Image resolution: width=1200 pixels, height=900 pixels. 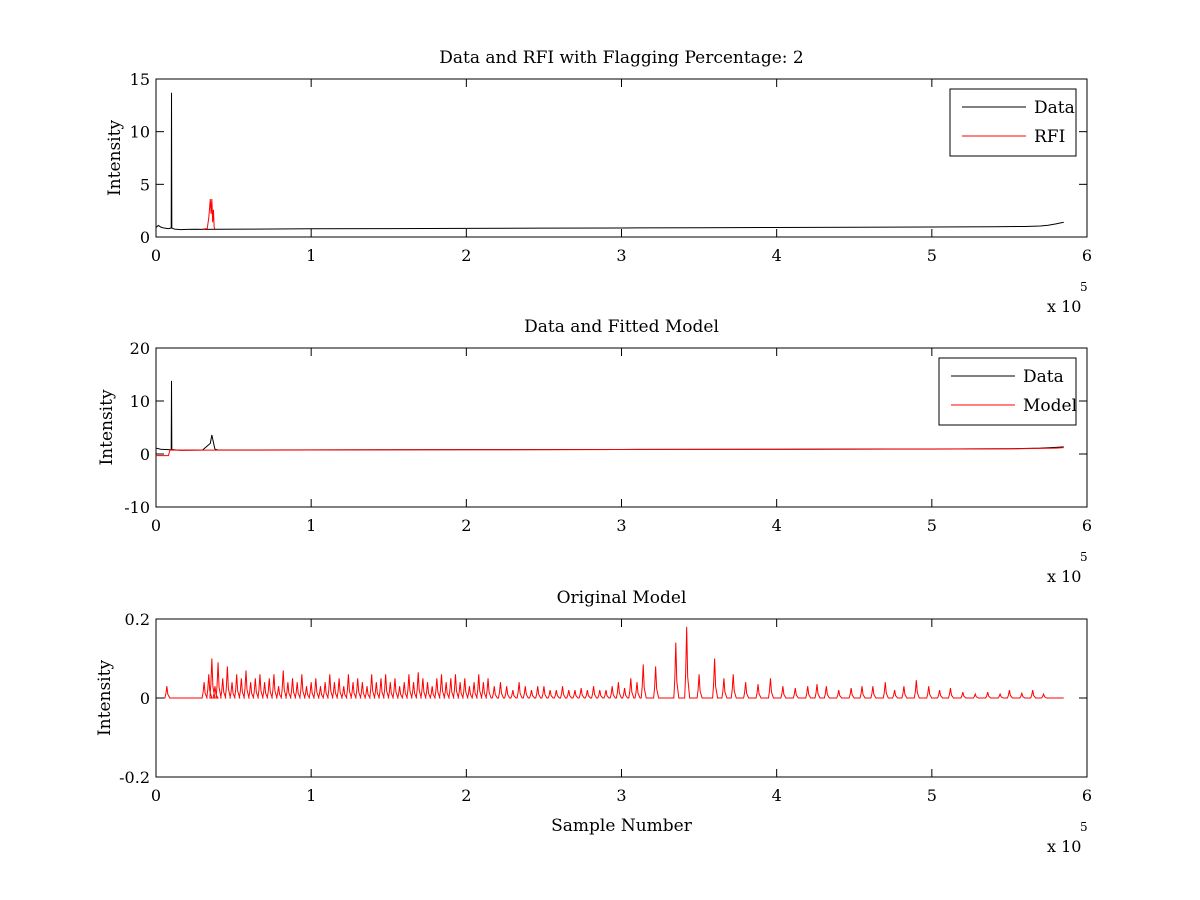 What do you see at coordinates (140, 348) in the screenshot?
I see `y-tick-label: 20` at bounding box center [140, 348].